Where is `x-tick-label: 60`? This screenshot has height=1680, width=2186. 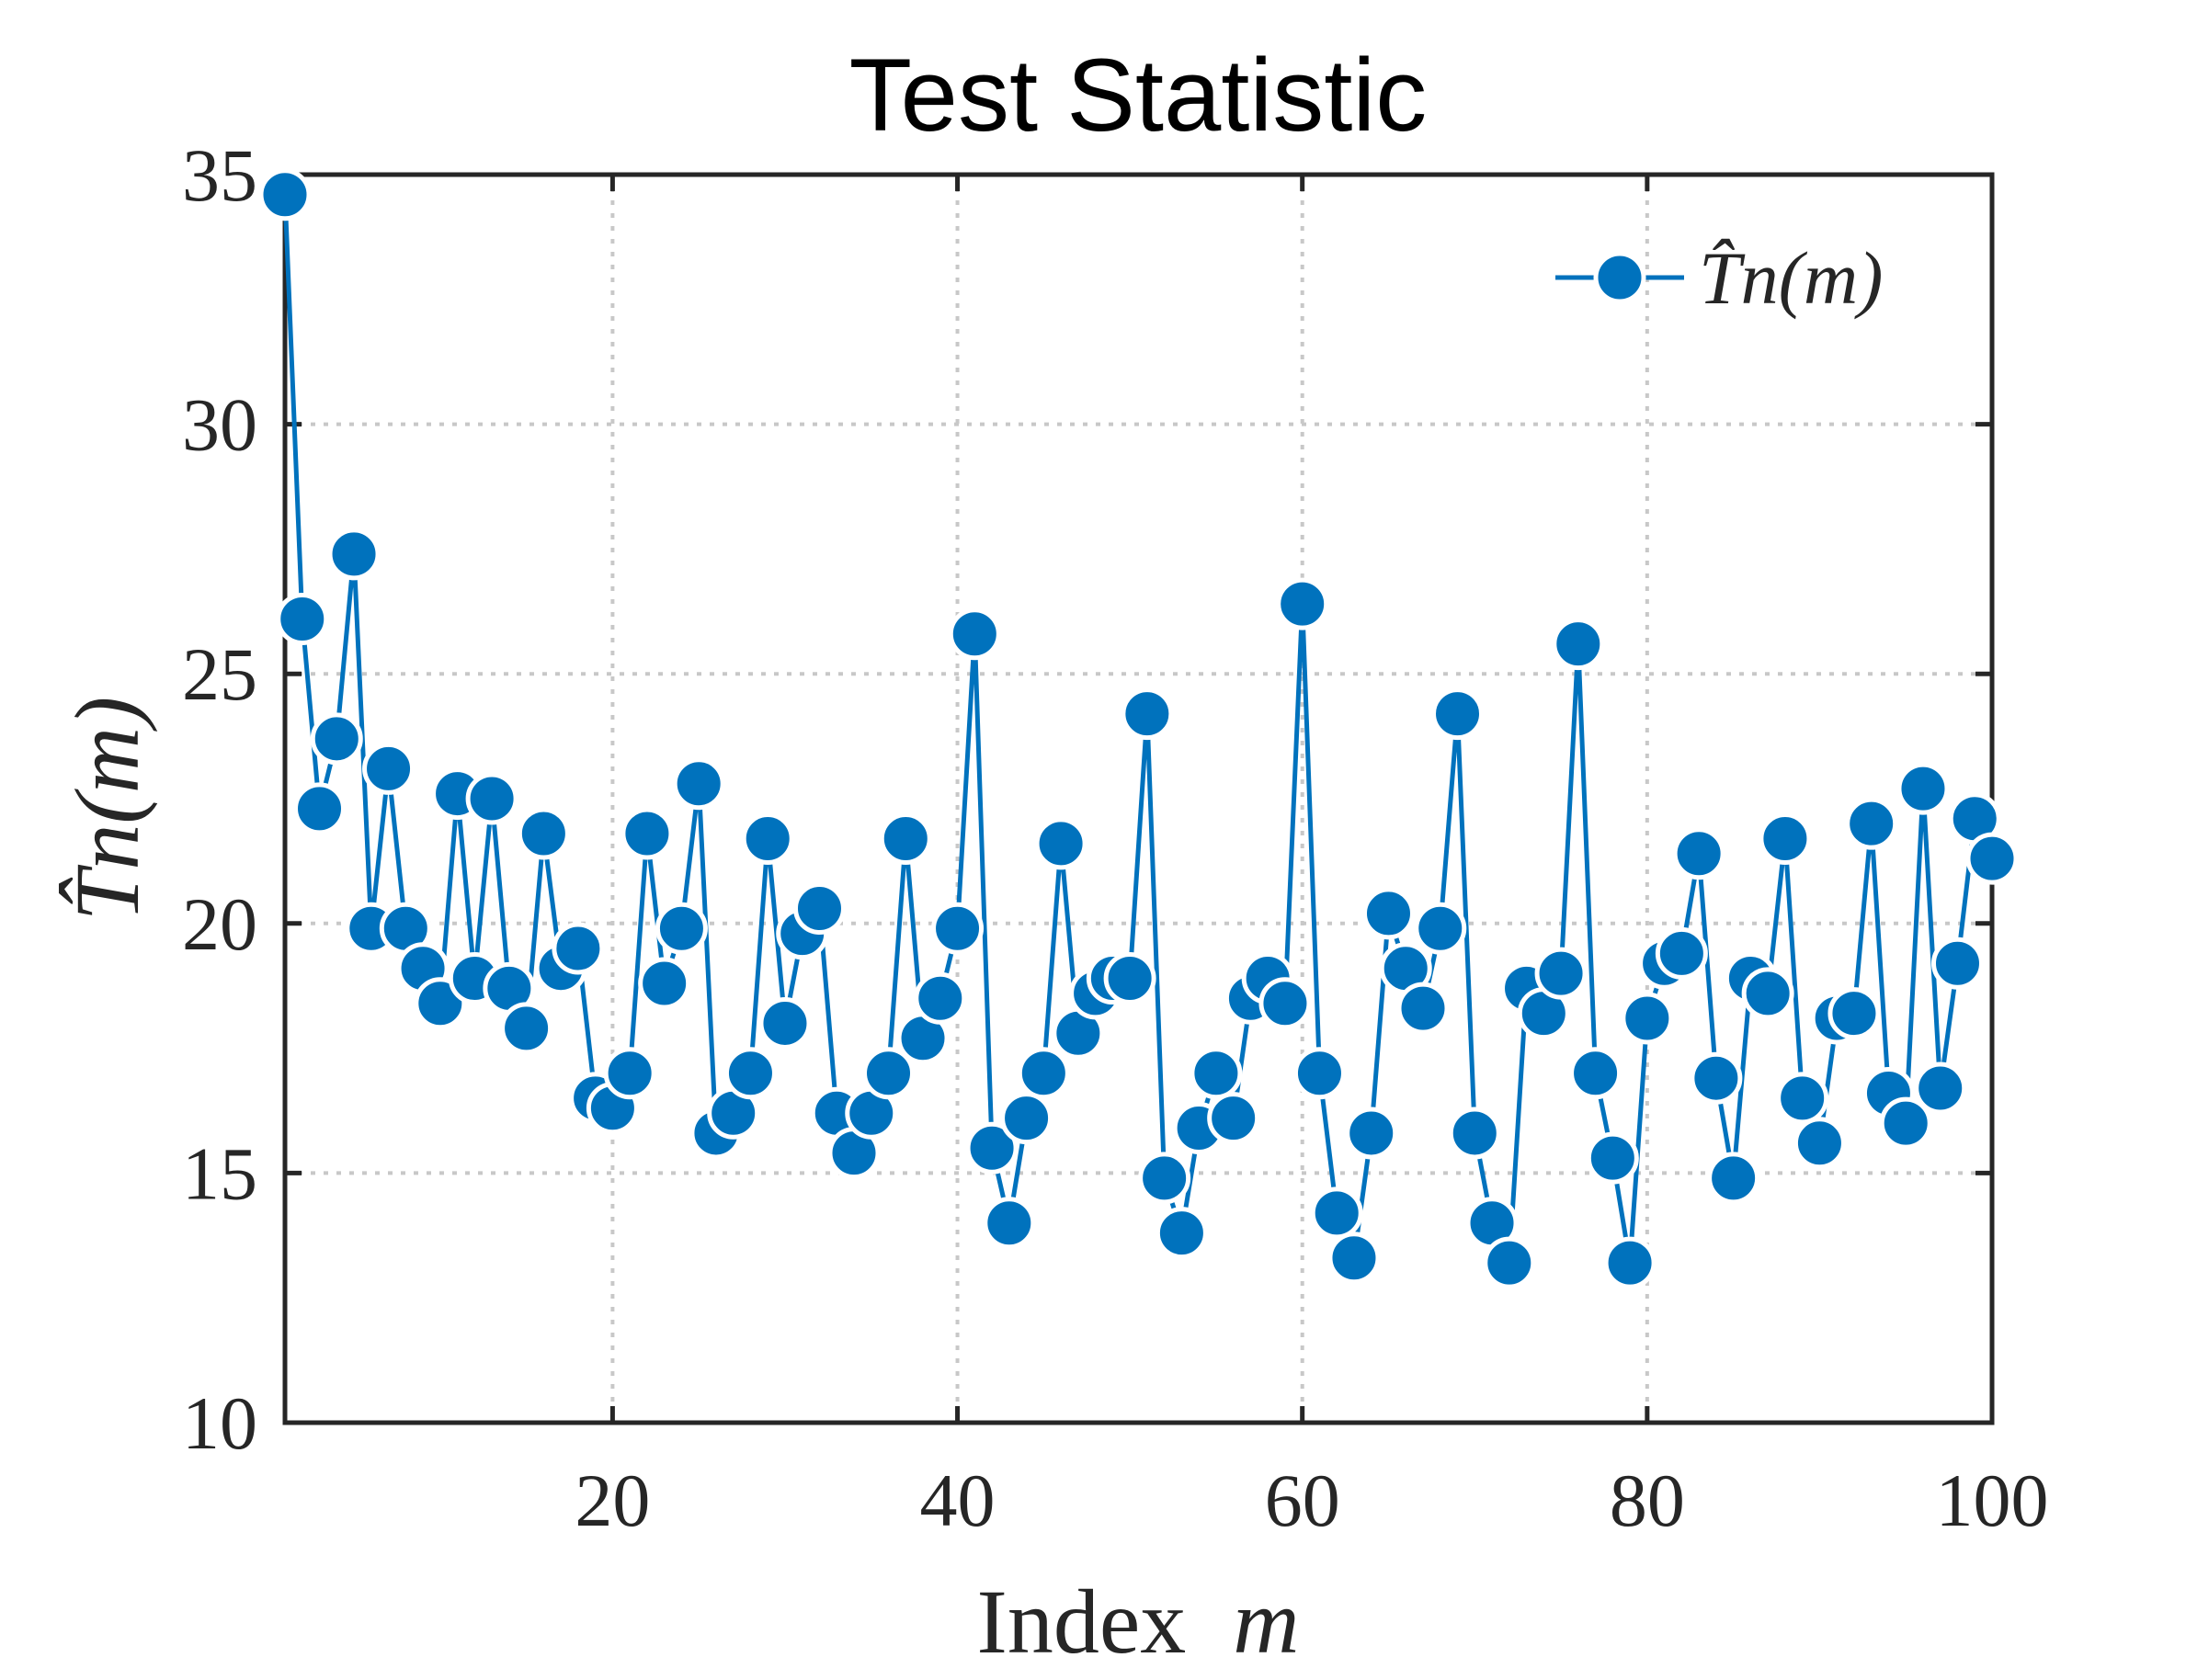 x-tick-label: 60 is located at coordinates (1302, 1500).